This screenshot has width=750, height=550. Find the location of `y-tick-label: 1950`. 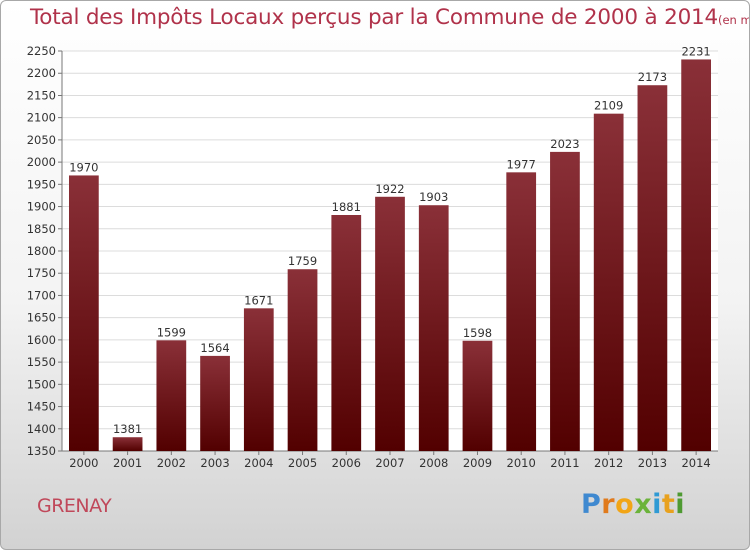

y-tick-label: 1950 is located at coordinates (41, 184).